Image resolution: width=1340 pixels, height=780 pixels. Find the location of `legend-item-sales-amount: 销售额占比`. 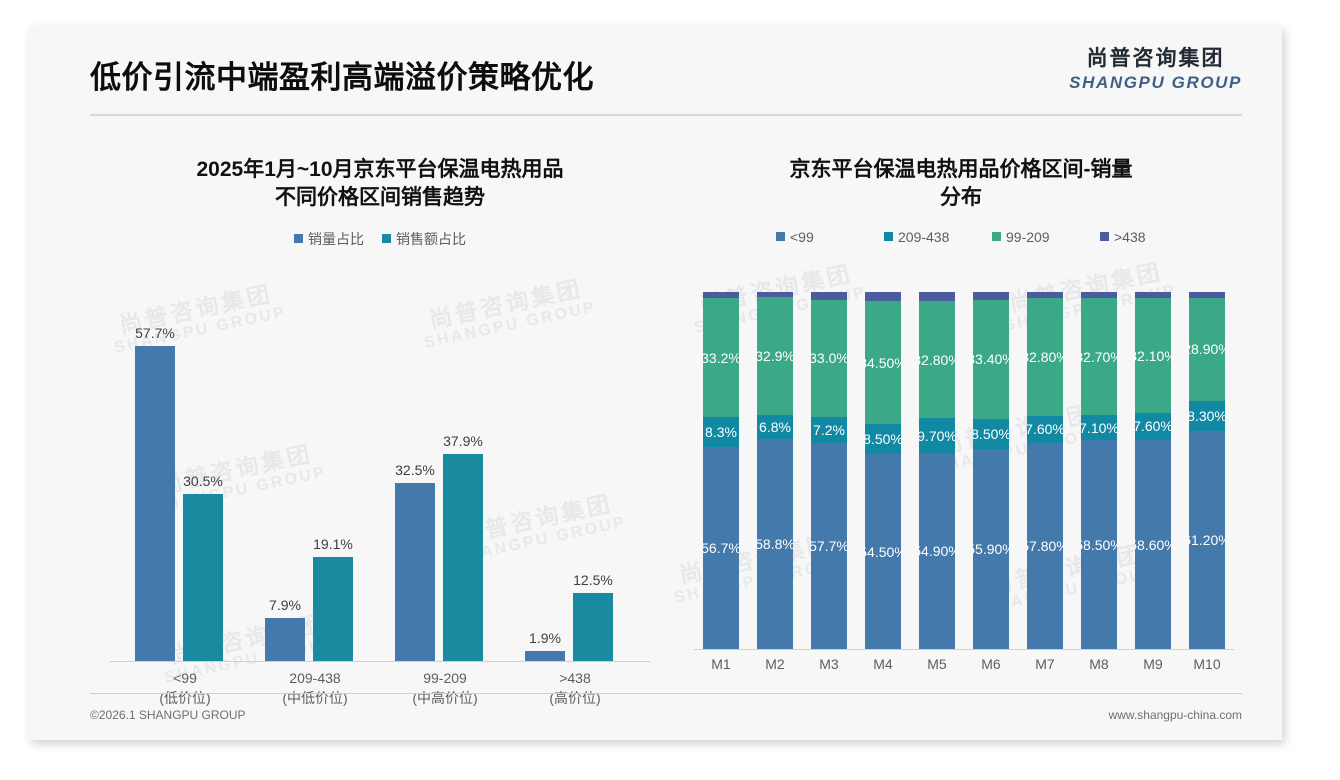

legend-item-sales-amount: 销售额占比 is located at coordinates (424, 239).